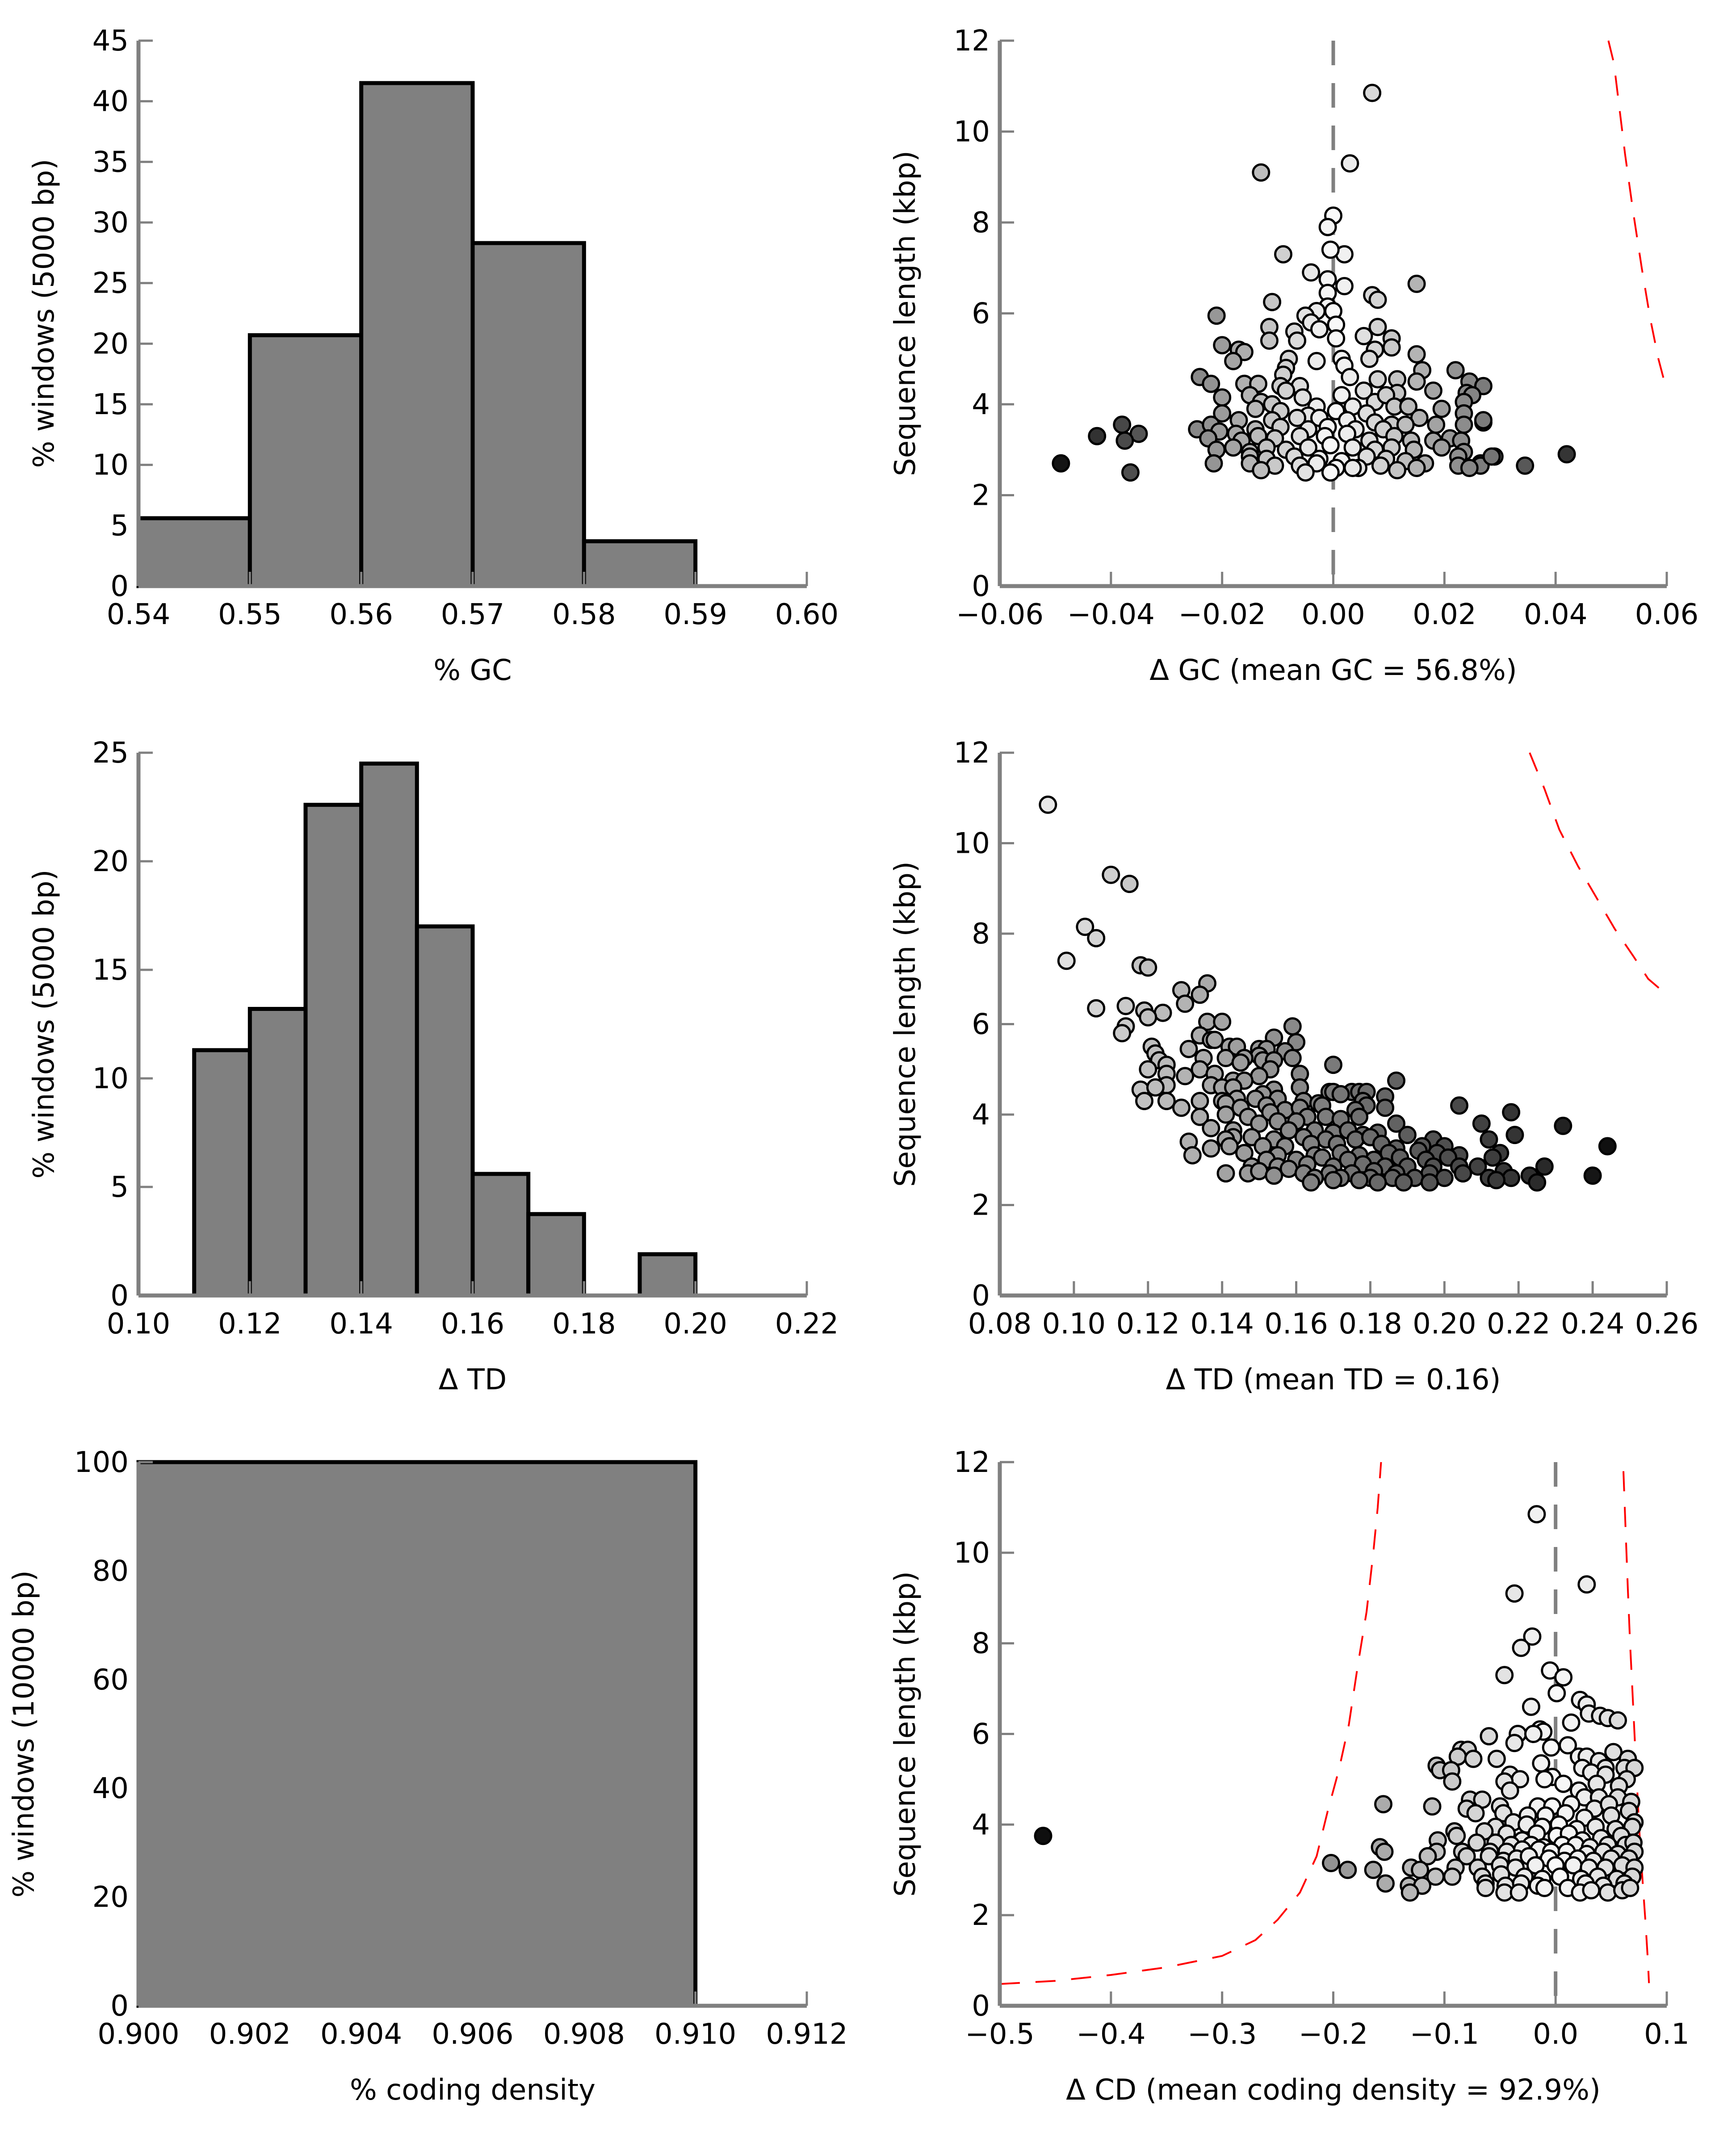  I want to click on td-histogram-marks, so click(445, 1029).